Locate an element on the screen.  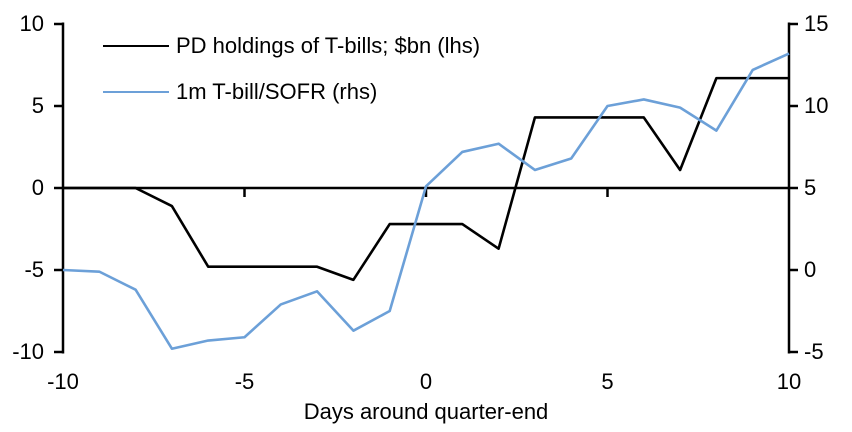
x-axis-tick-label: 5 is located at coordinates (607, 381).